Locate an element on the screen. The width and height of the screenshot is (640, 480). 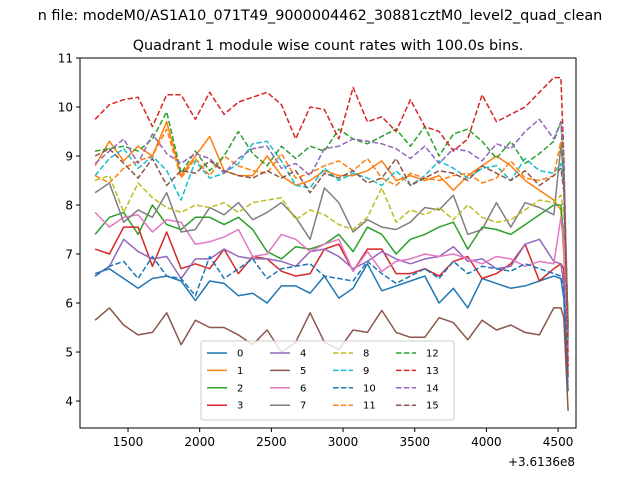
y-tick-label: 8 is located at coordinates (69, 206).